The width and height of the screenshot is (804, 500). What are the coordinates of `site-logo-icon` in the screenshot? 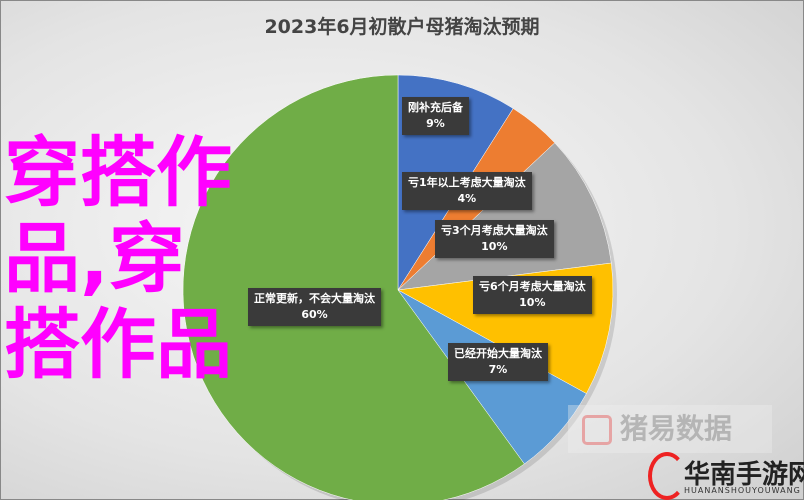 It's located at (667, 476).